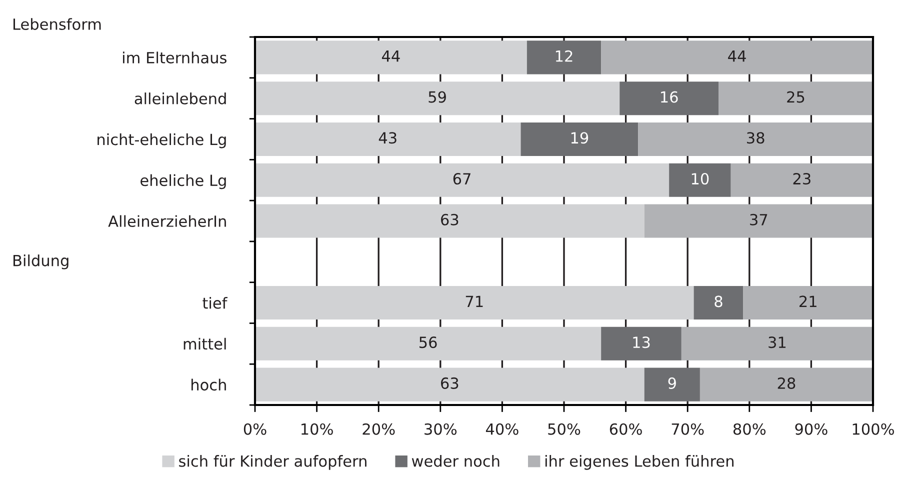 The image size is (897, 479). Describe the element at coordinates (183, 182) in the screenshot. I see `y-tick-label: eheliche Lg` at that location.